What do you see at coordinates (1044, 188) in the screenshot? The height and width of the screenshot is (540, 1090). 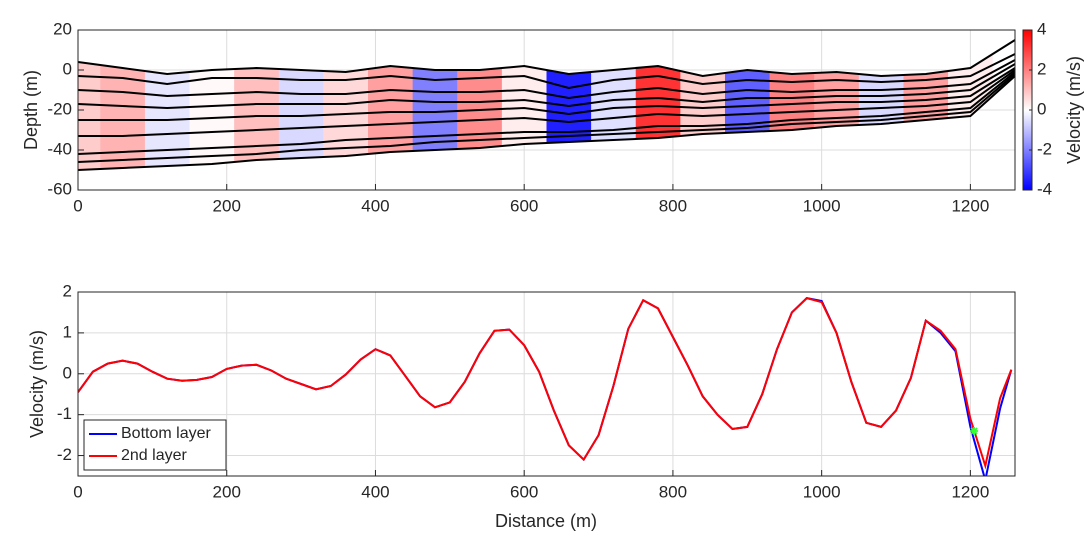 I see `colorbar-tick-label: -4` at bounding box center [1044, 188].